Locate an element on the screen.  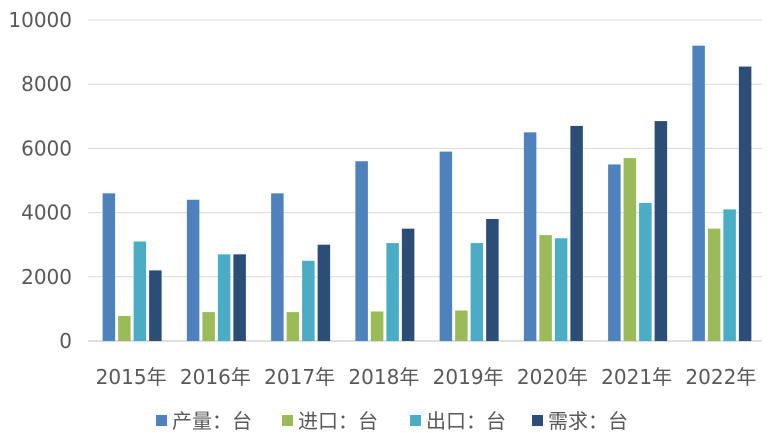
y-tick-label: 10000 is located at coordinates (40, 20).